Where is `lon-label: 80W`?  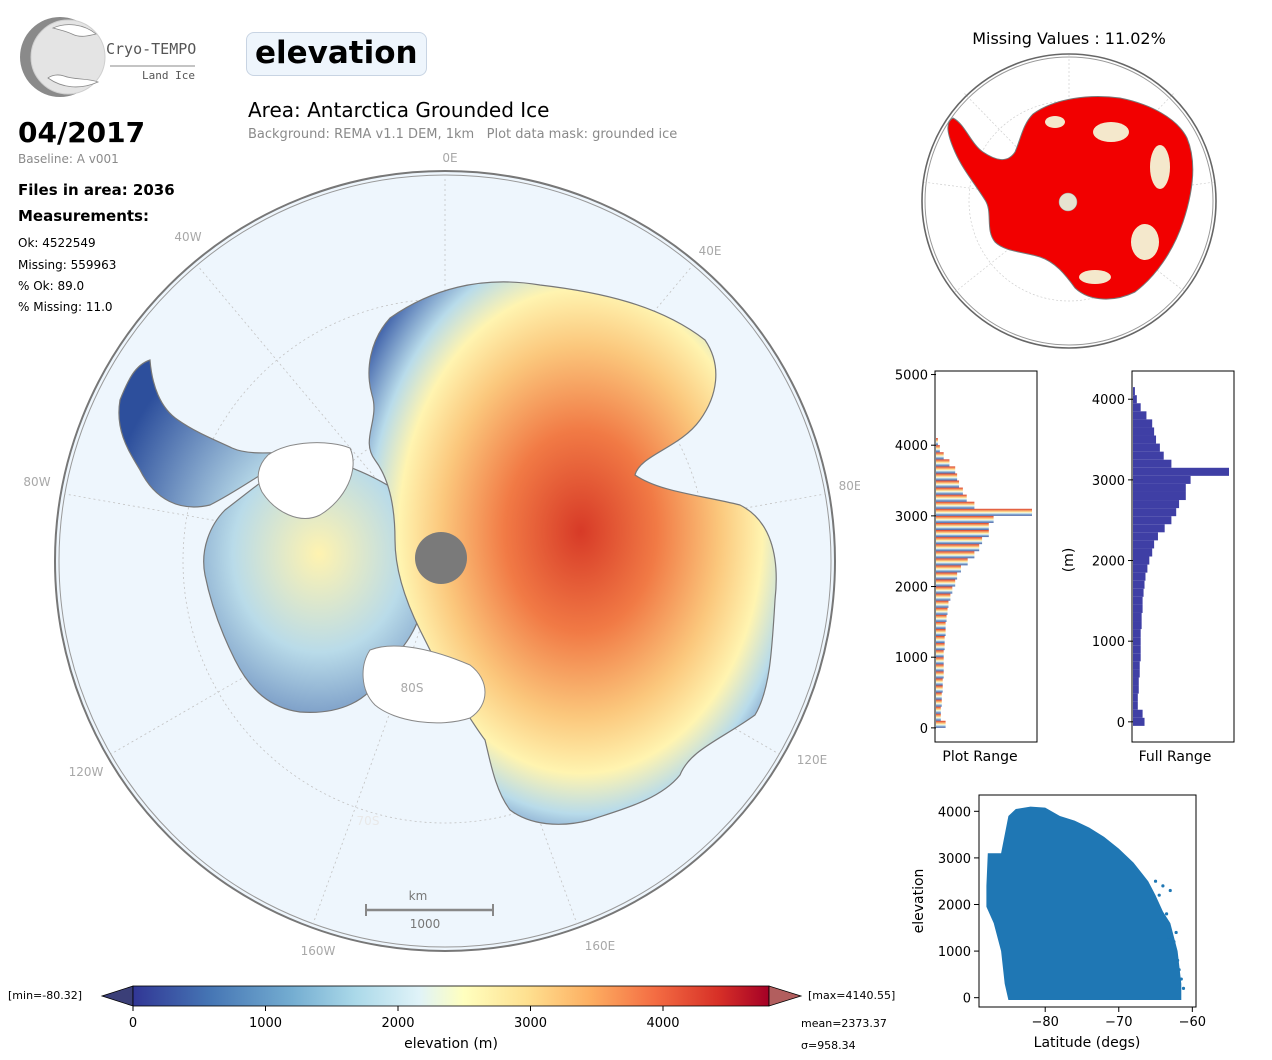 lon-label: 80W is located at coordinates (36, 482).